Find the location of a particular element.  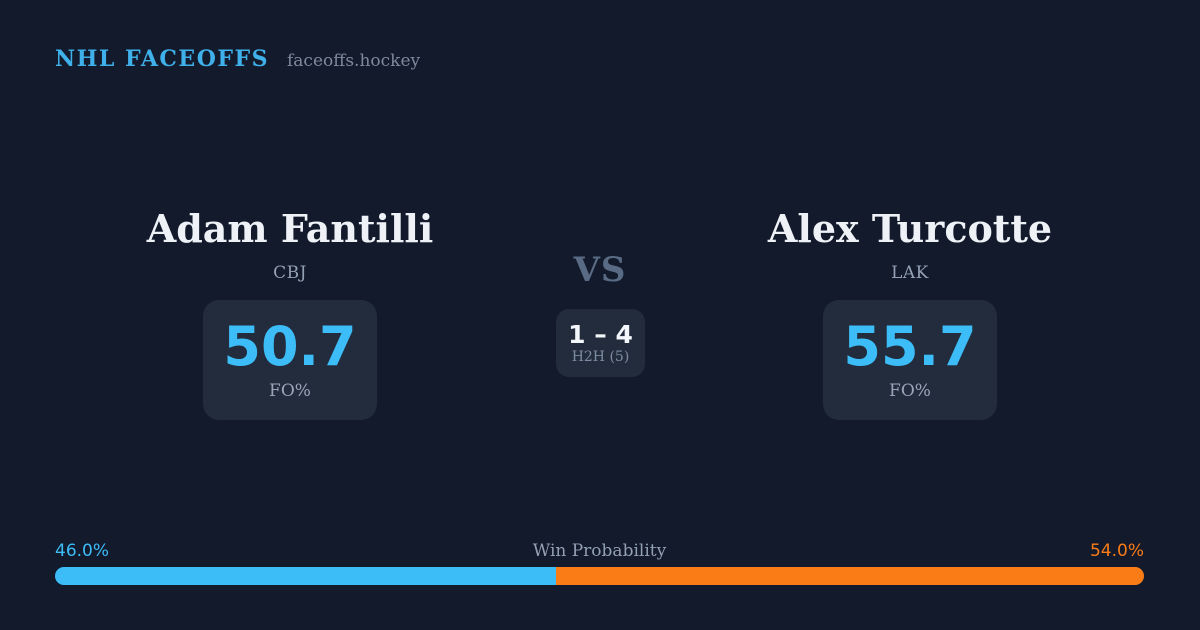

player-name-left: Adam Fantilli is located at coordinates (290, 228).